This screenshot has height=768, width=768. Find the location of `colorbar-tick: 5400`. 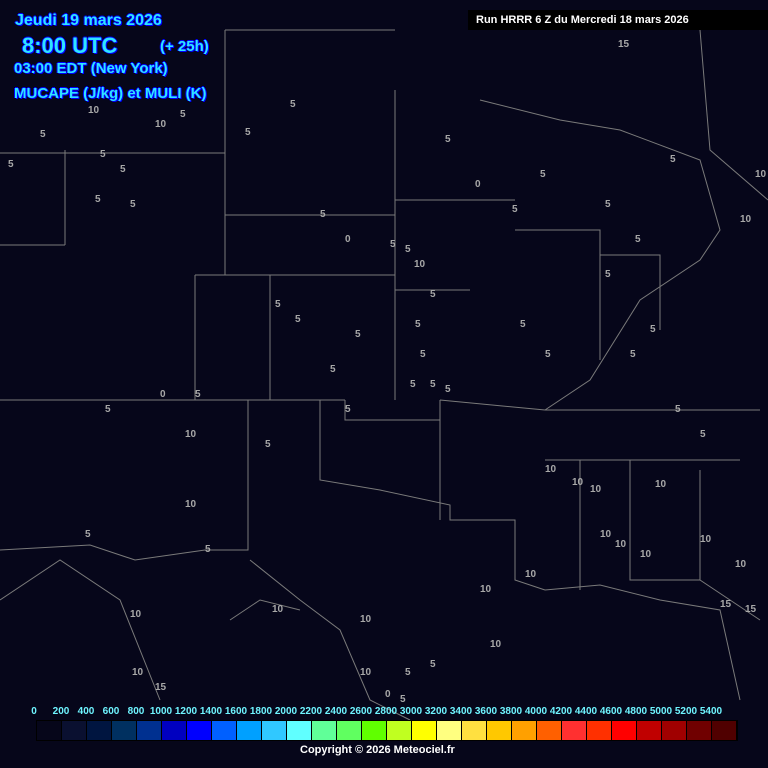

colorbar-tick: 5400 is located at coordinates (711, 711).